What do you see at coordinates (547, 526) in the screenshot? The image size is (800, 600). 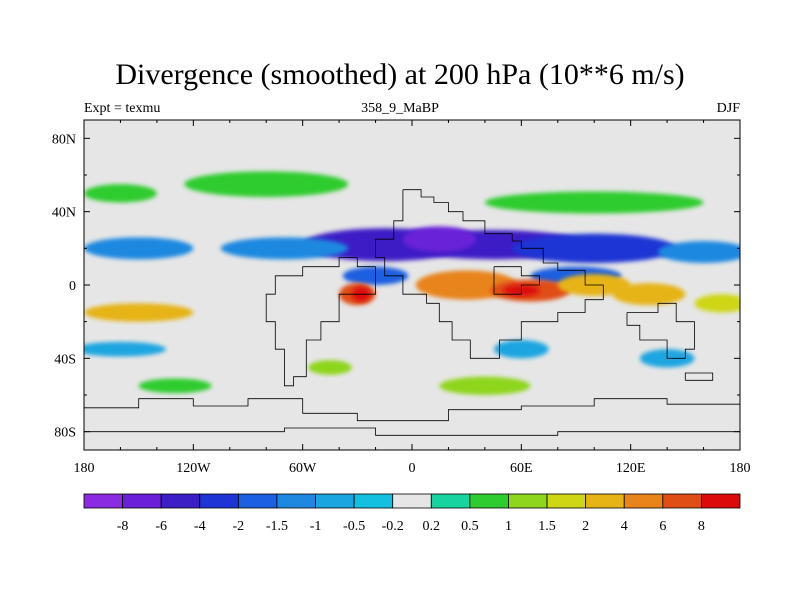 I see `colorbar-label-11: 1.5` at bounding box center [547, 526].